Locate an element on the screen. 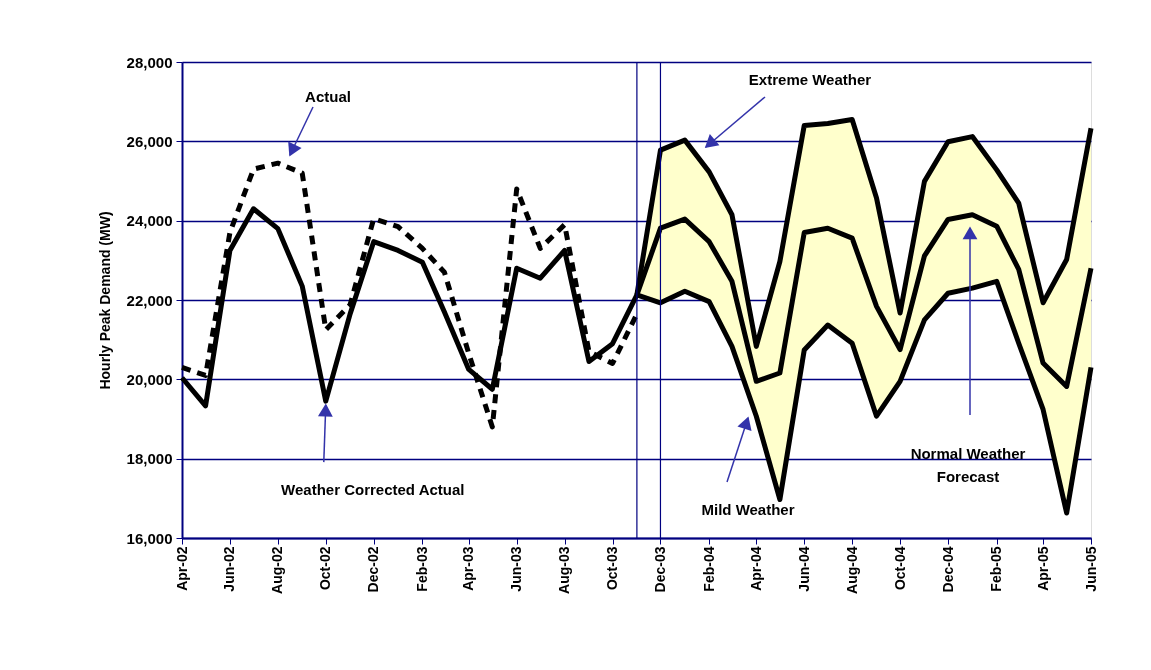  x-tick-label: Oct-04 is located at coordinates (899, 568).